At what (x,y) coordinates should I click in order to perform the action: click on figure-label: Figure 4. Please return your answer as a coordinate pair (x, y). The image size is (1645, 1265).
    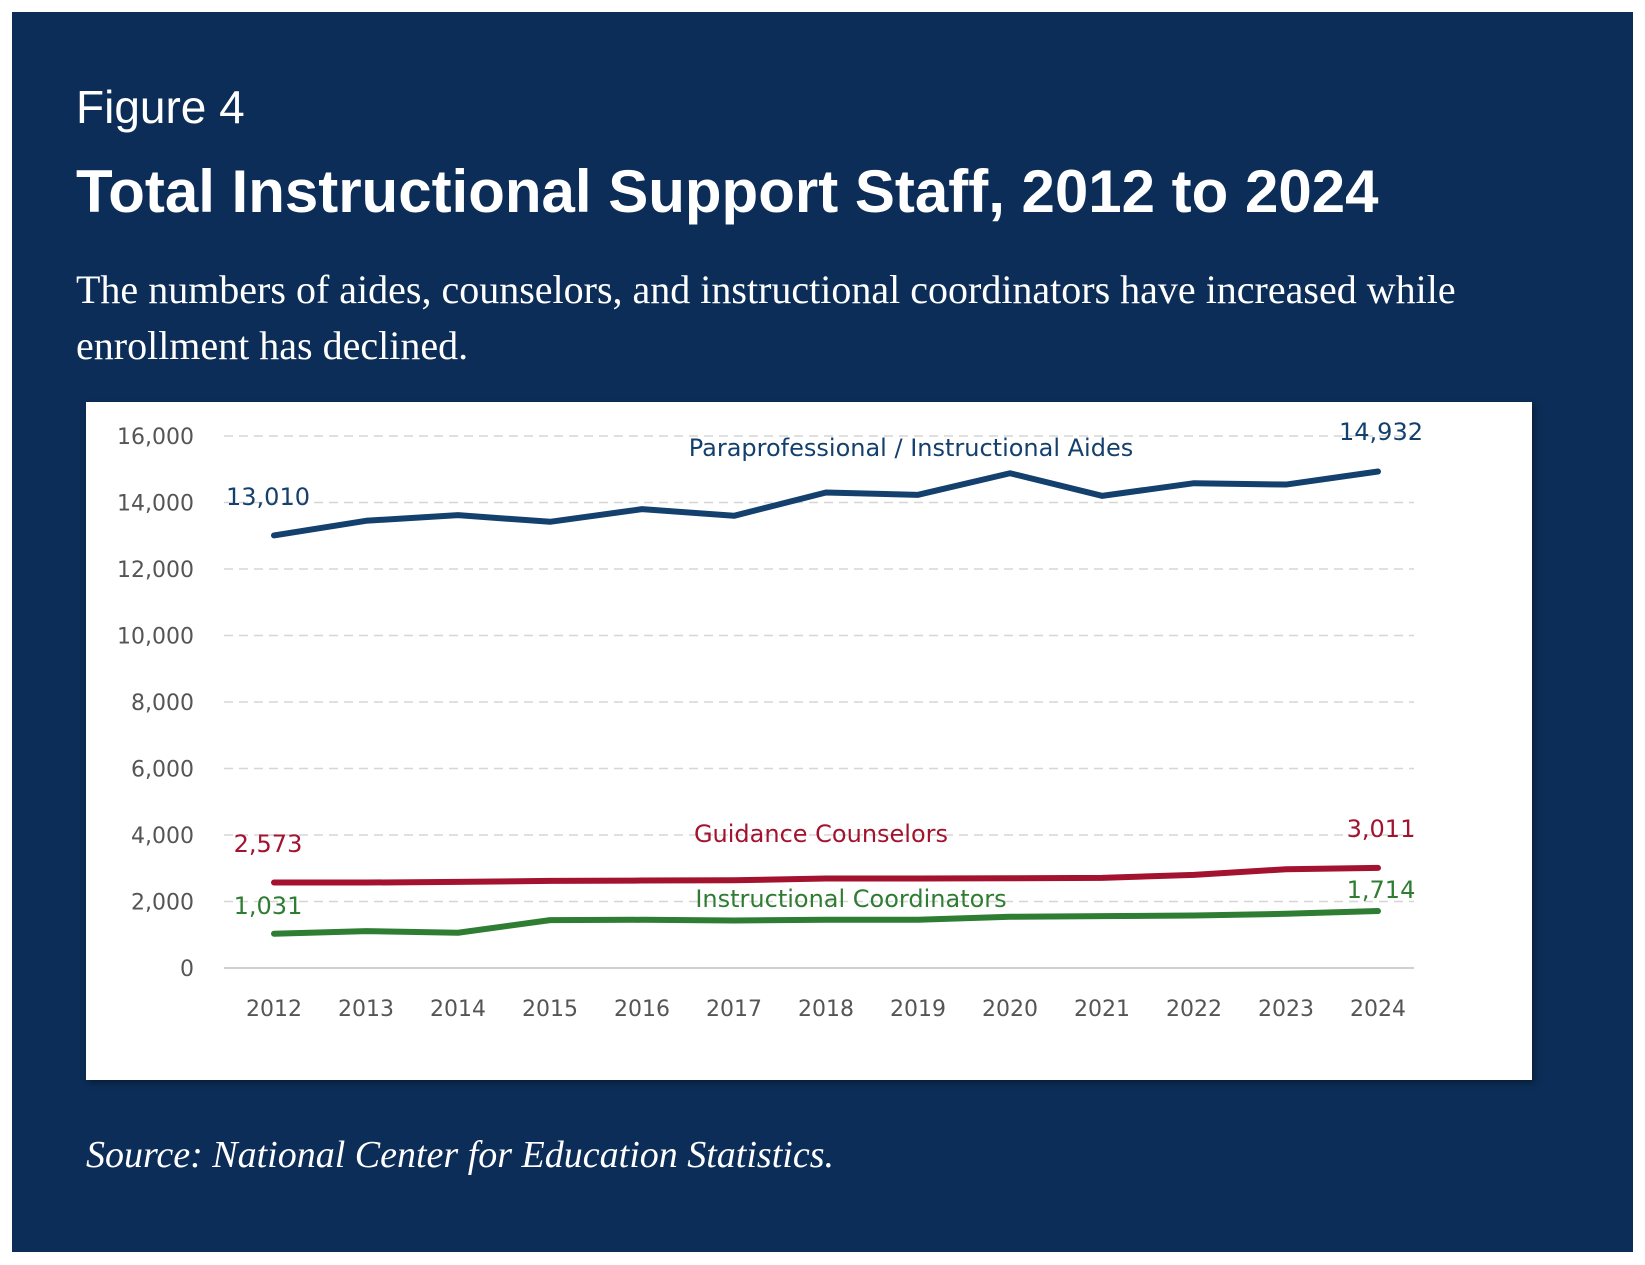
    Looking at the image, I should click on (160, 107).